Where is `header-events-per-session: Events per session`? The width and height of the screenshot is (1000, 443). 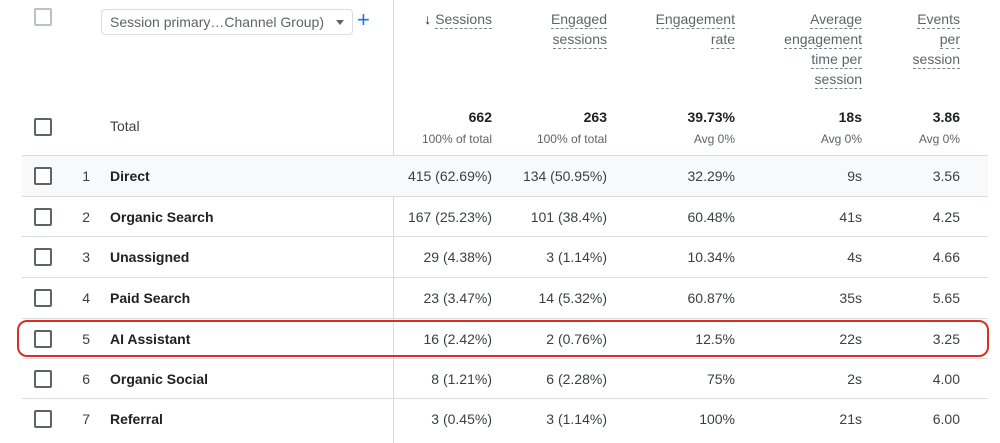
header-events-per-session: Events per session is located at coordinates (920, 39).